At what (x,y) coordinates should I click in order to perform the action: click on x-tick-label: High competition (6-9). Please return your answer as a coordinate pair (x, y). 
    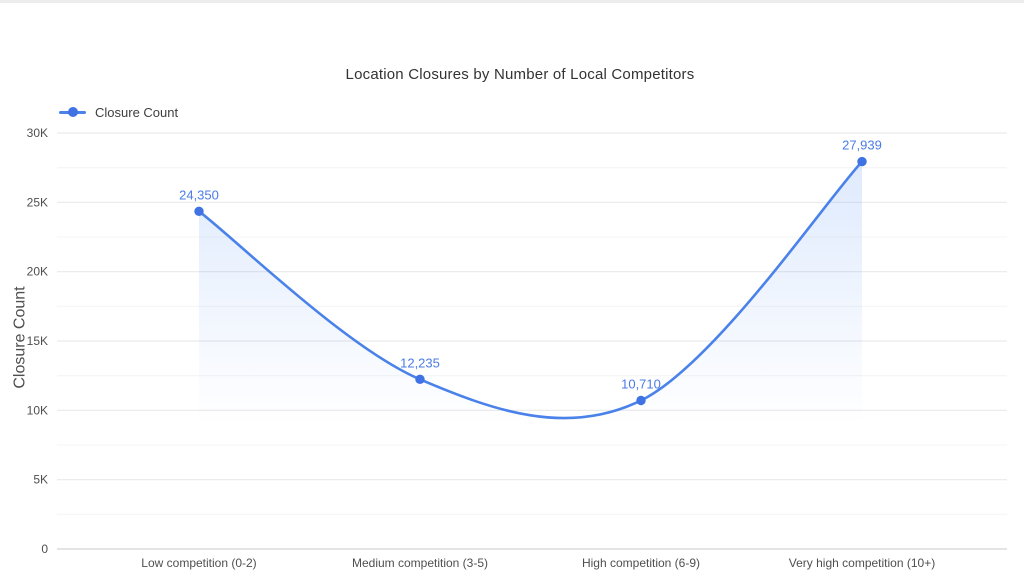
    Looking at the image, I should click on (641, 563).